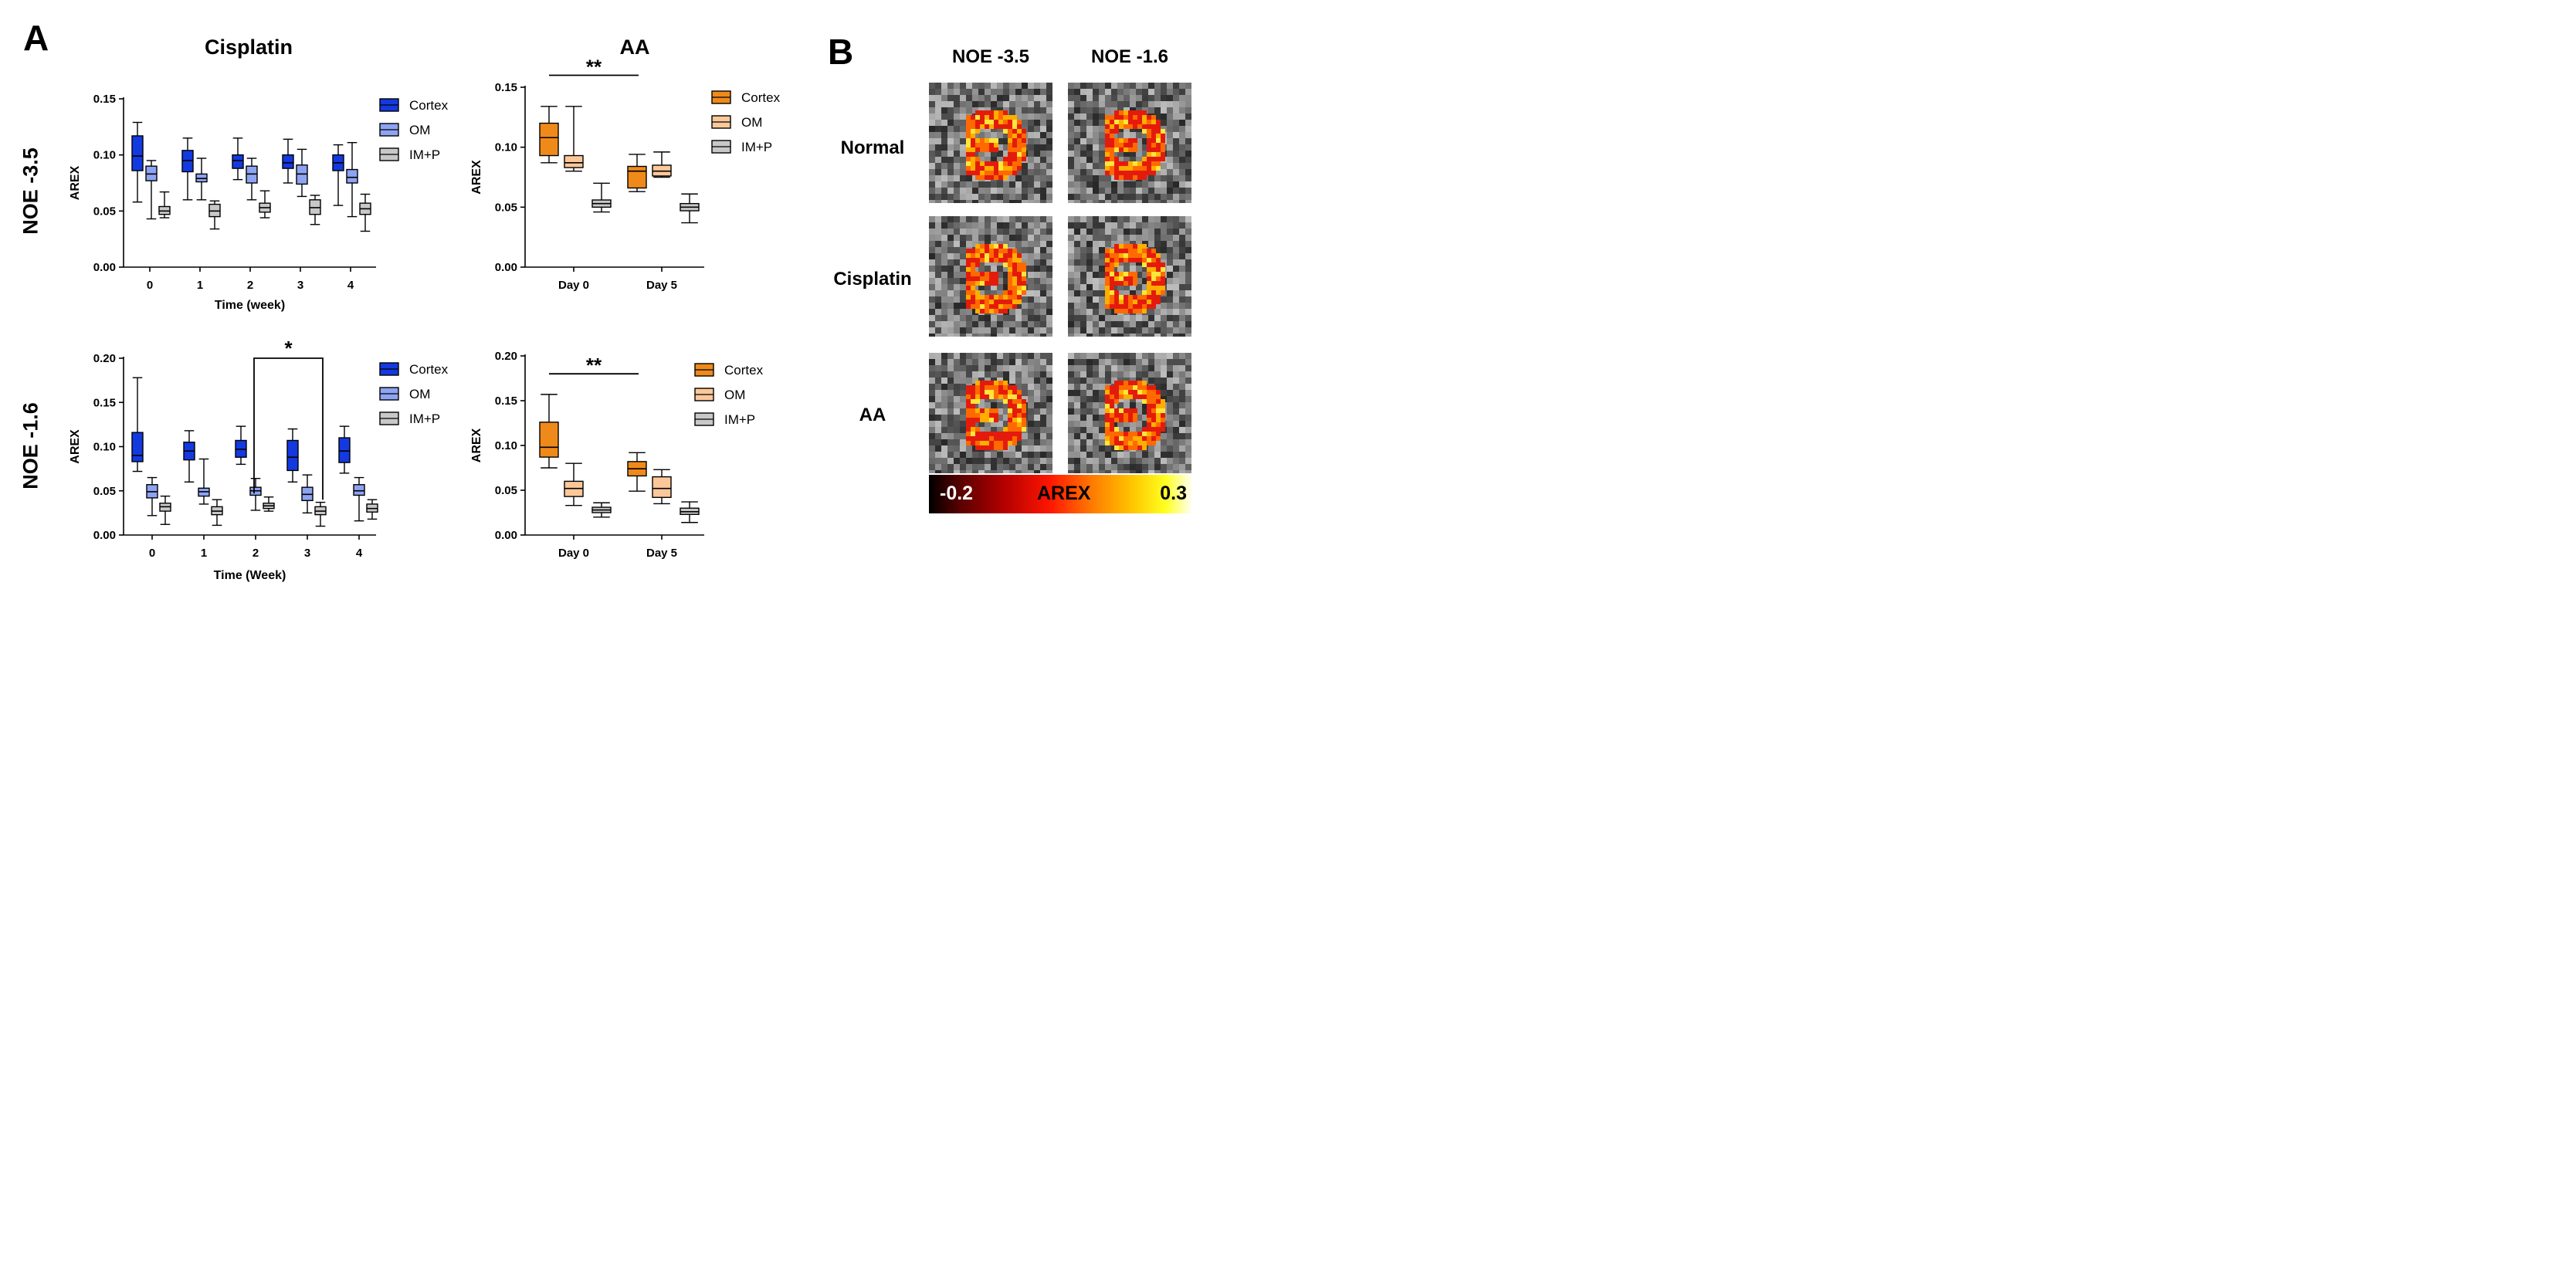 The width and height of the screenshot is (2576, 1270). I want to click on y-tick-label: 0.20, so click(506, 356).